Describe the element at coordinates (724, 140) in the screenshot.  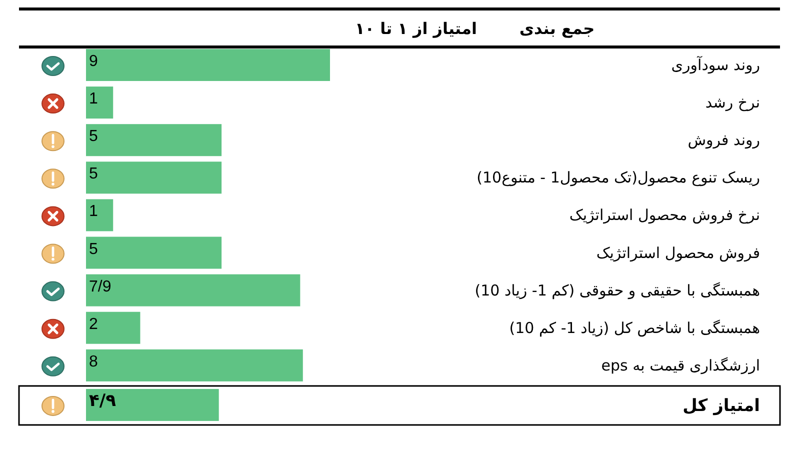
I see `category-label: روند فروش` at that location.